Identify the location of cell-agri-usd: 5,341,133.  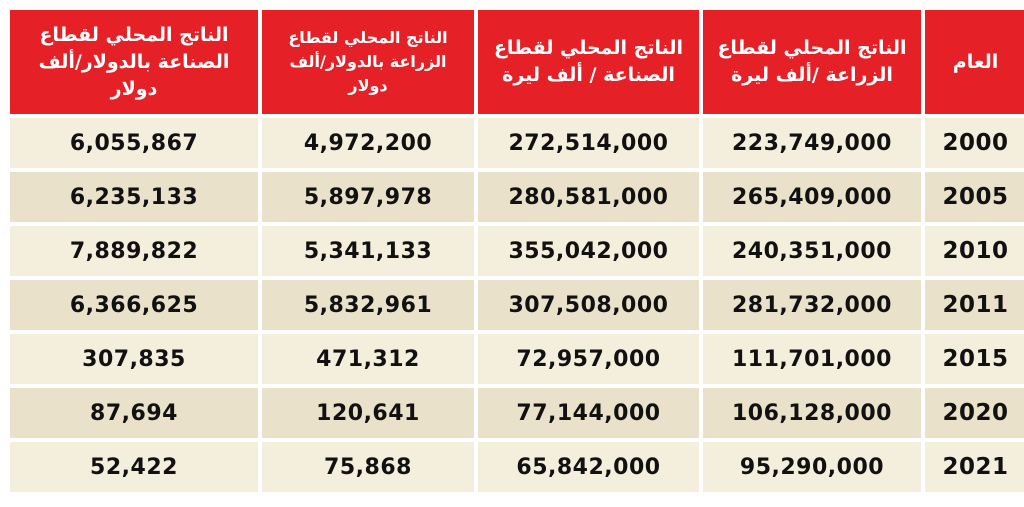
(368, 251).